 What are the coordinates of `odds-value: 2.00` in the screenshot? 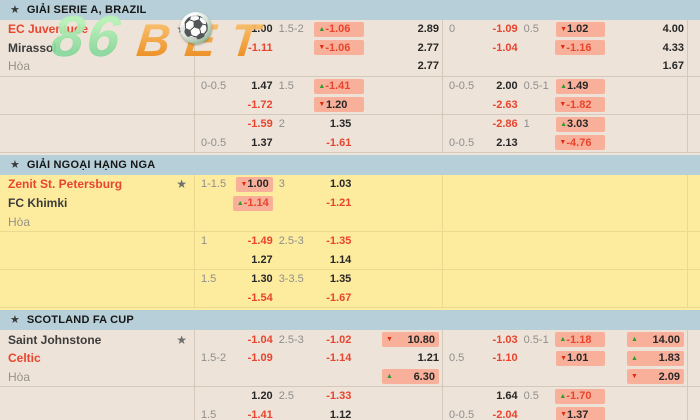 It's located at (507, 86).